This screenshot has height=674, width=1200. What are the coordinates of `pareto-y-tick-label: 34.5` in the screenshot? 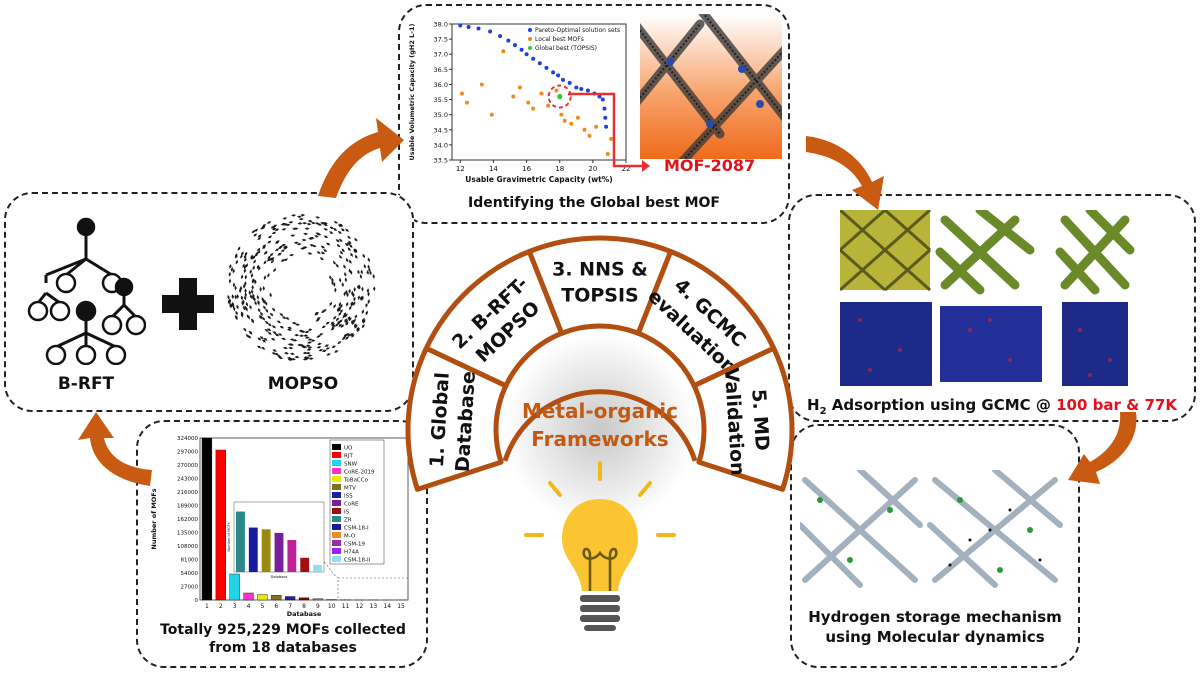 It's located at (441, 130).